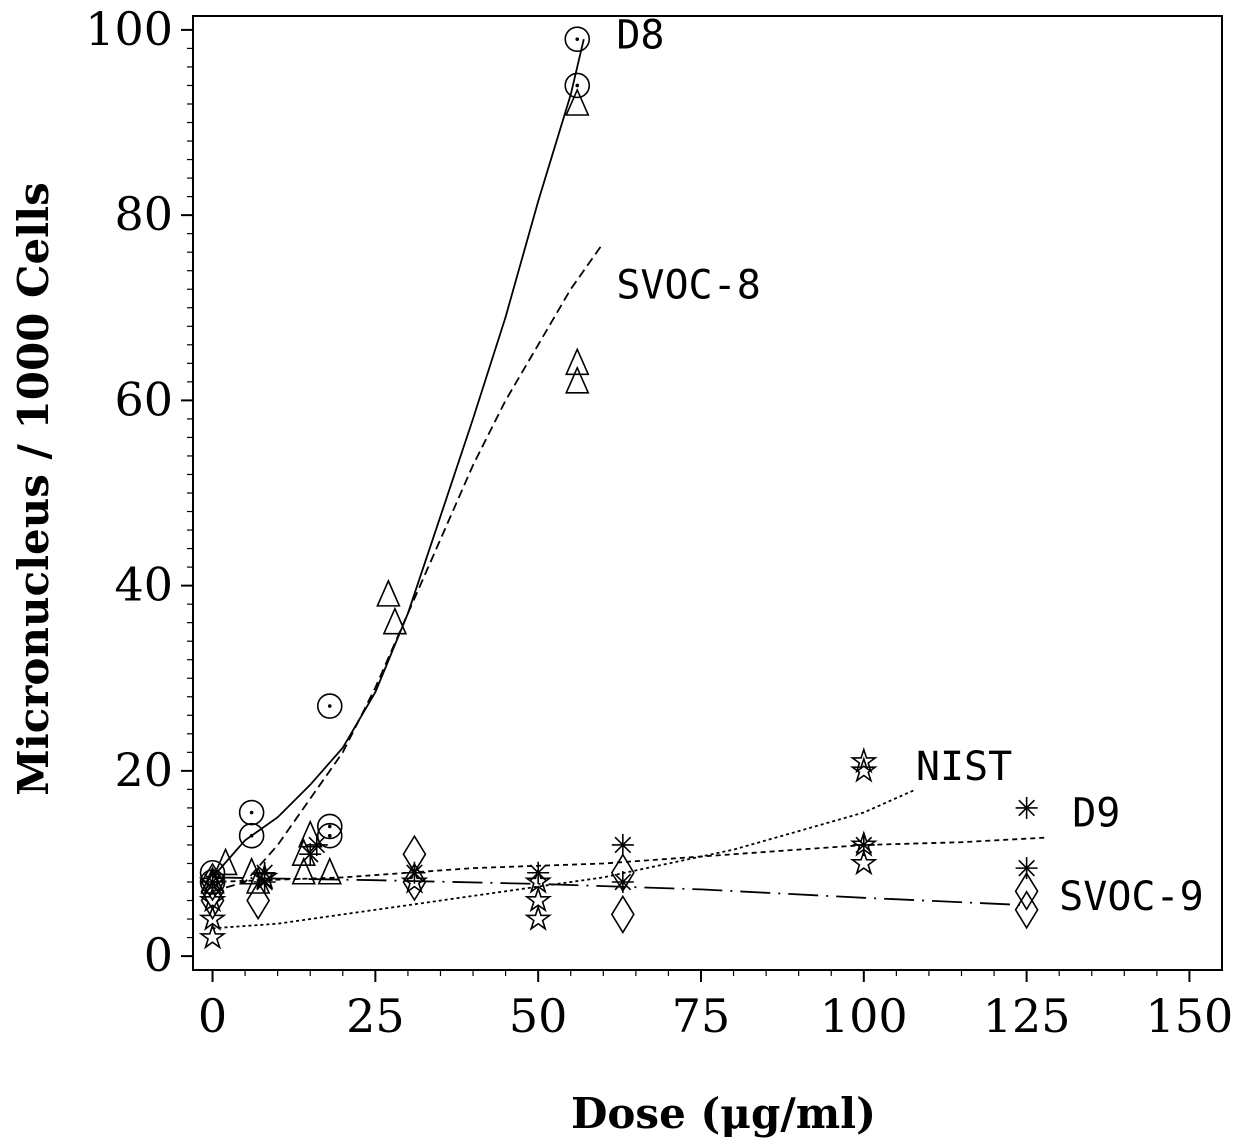 This screenshot has width=1244, height=1145. What do you see at coordinates (143, 214) in the screenshot?
I see `y-tick-label: 80` at bounding box center [143, 214].